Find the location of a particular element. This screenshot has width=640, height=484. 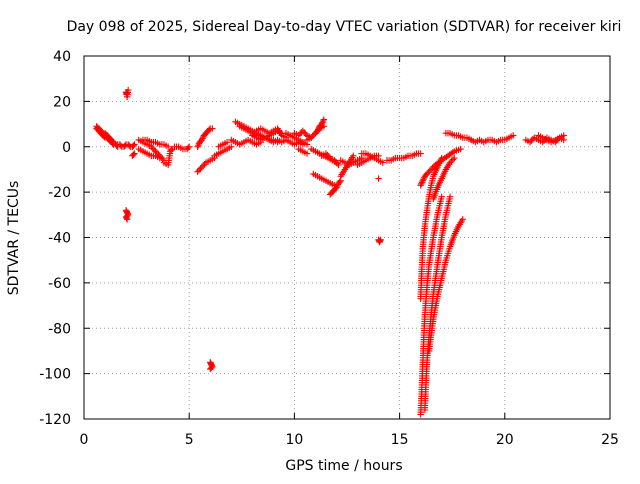

x-tick-label: 0 is located at coordinates (84, 440).